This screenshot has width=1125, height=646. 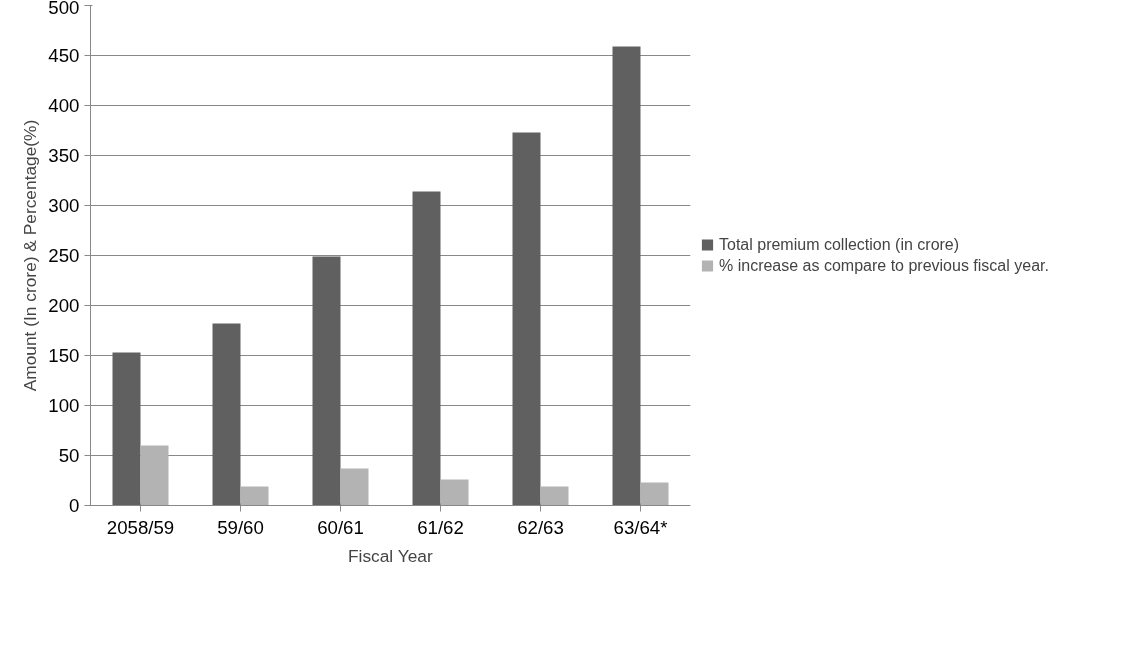 What do you see at coordinates (390, 555) in the screenshot?
I see `x-axis-title: Fiscal Year` at bounding box center [390, 555].